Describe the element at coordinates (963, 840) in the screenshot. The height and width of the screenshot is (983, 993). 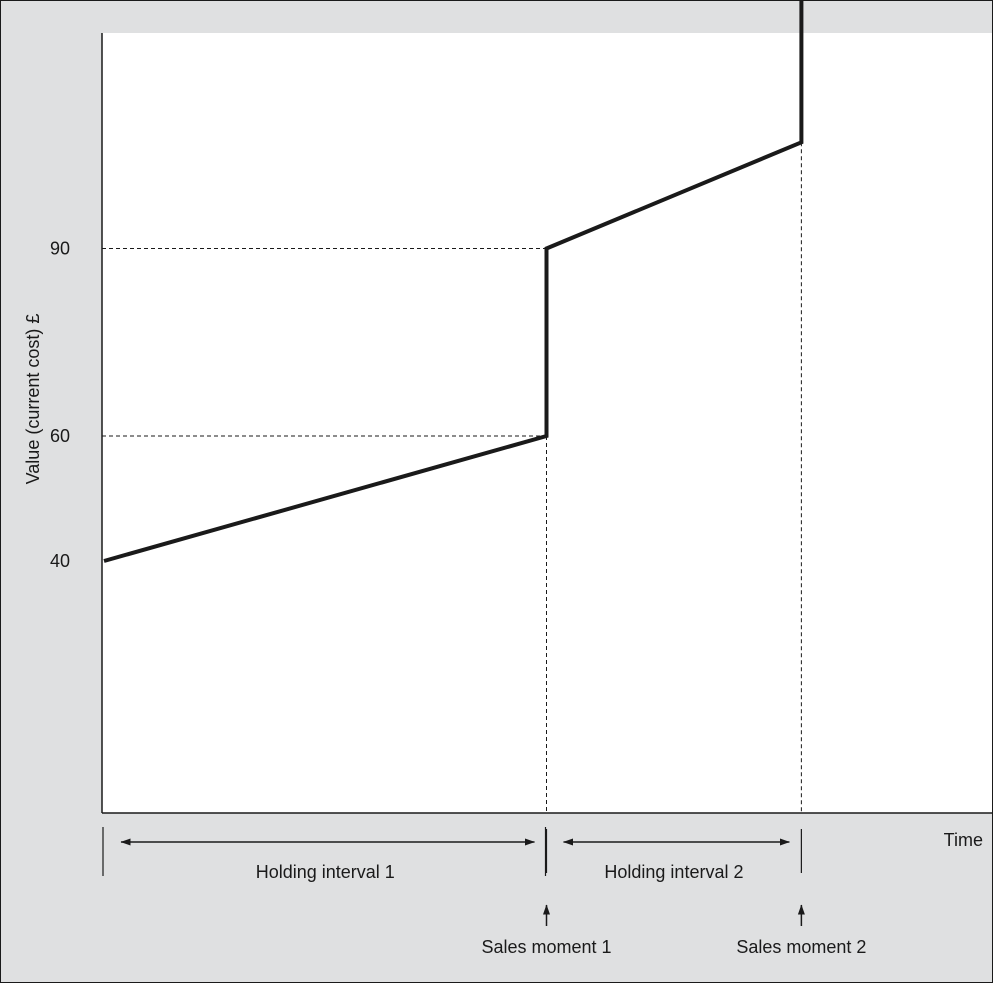
I see `x-axis-label: Time` at that location.